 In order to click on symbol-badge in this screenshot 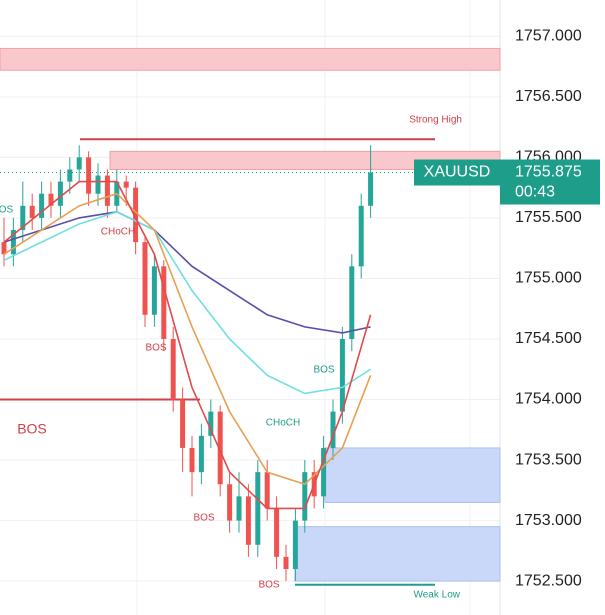, I will do `click(457, 172)`.